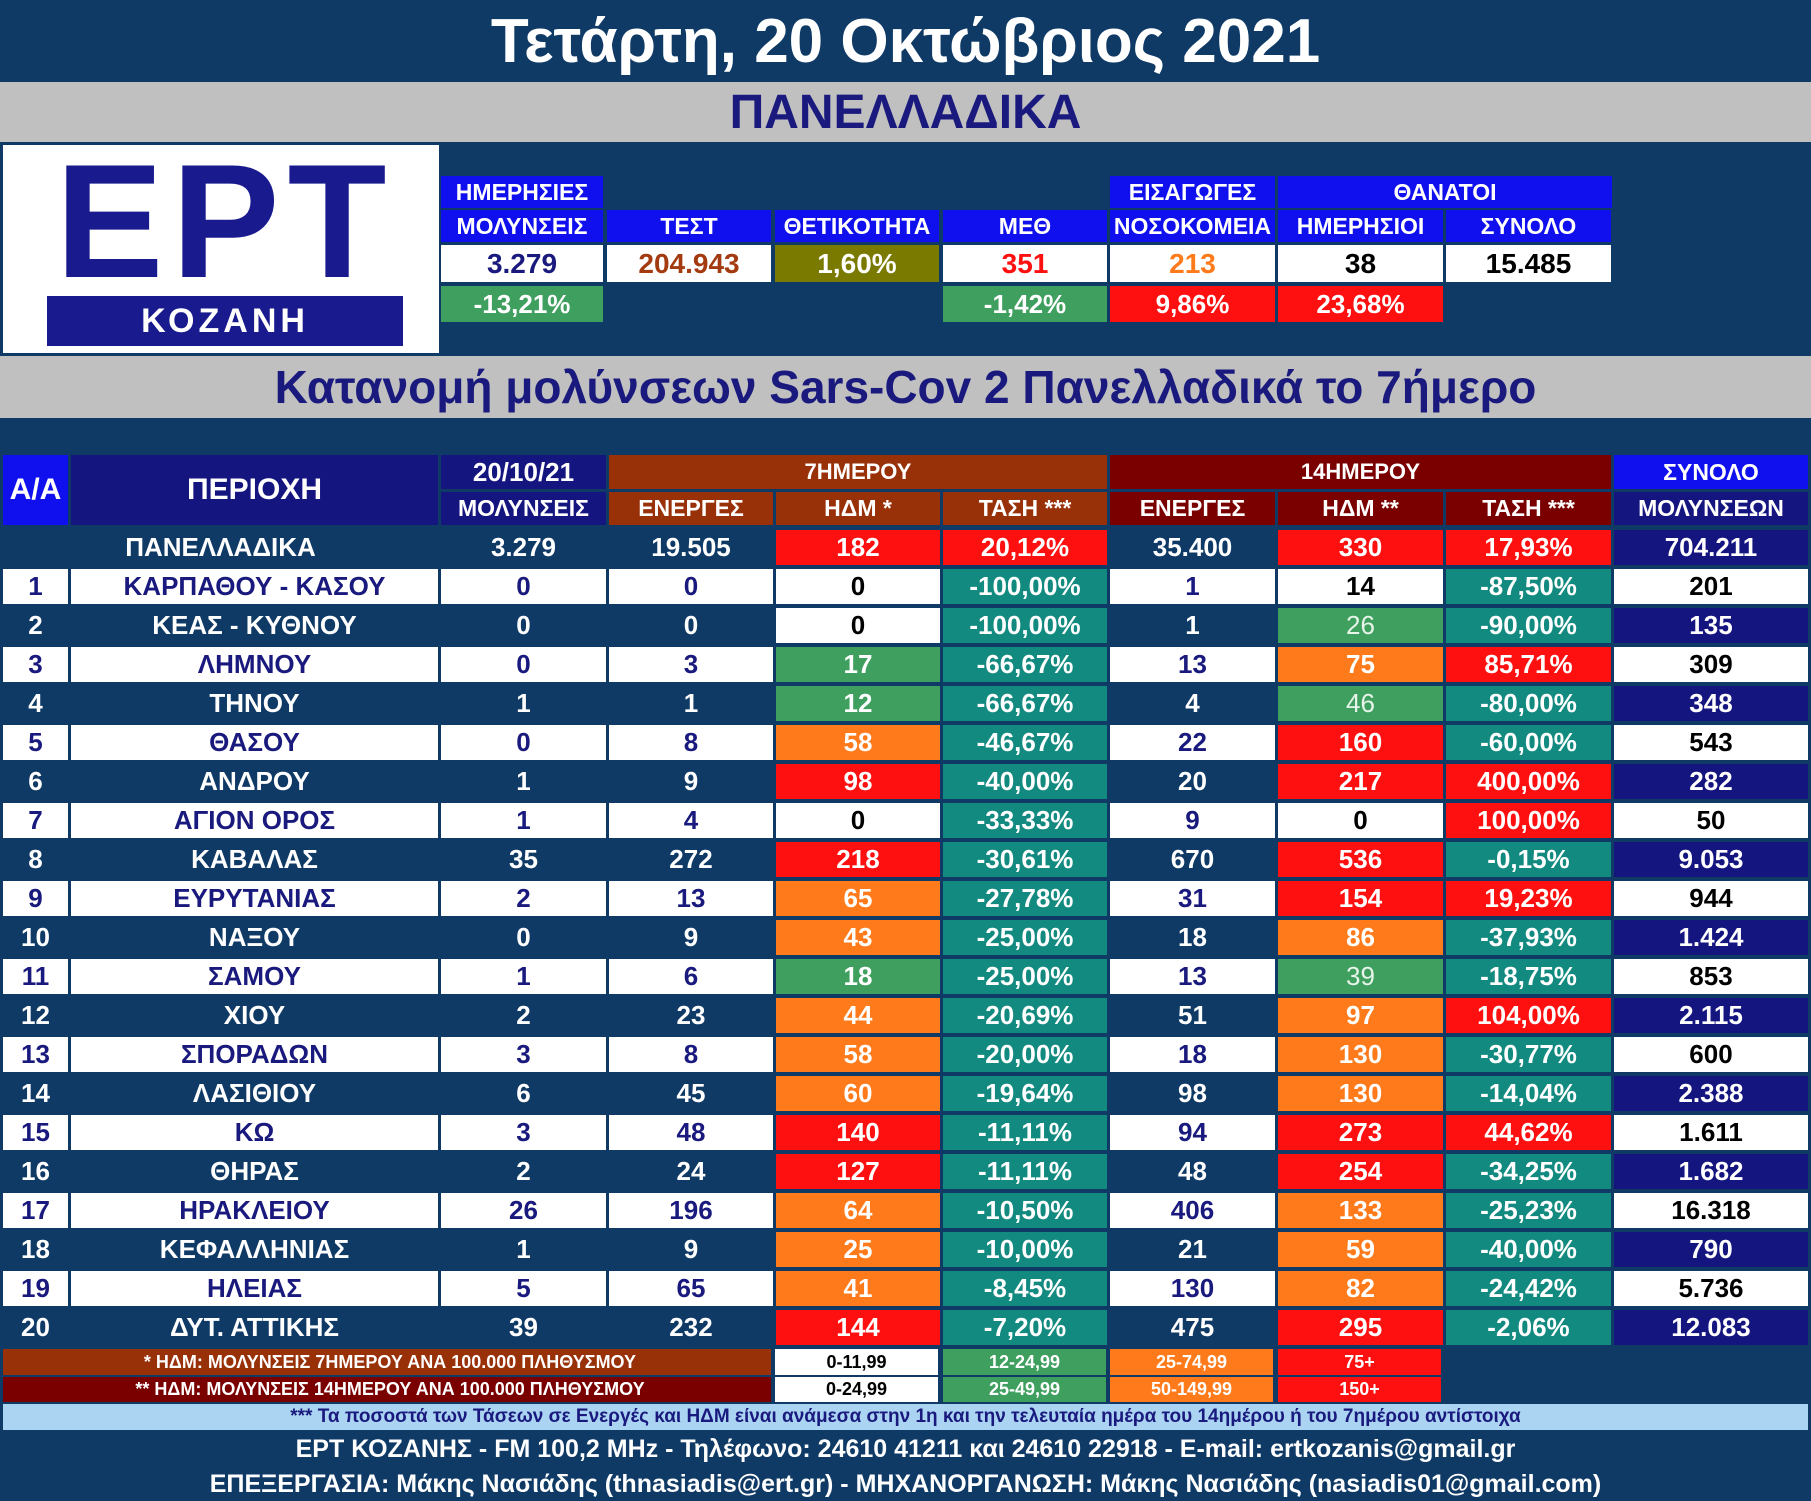  Describe the element at coordinates (1528, 586) in the screenshot. I see `row-1-trend14: -87,50%` at that location.